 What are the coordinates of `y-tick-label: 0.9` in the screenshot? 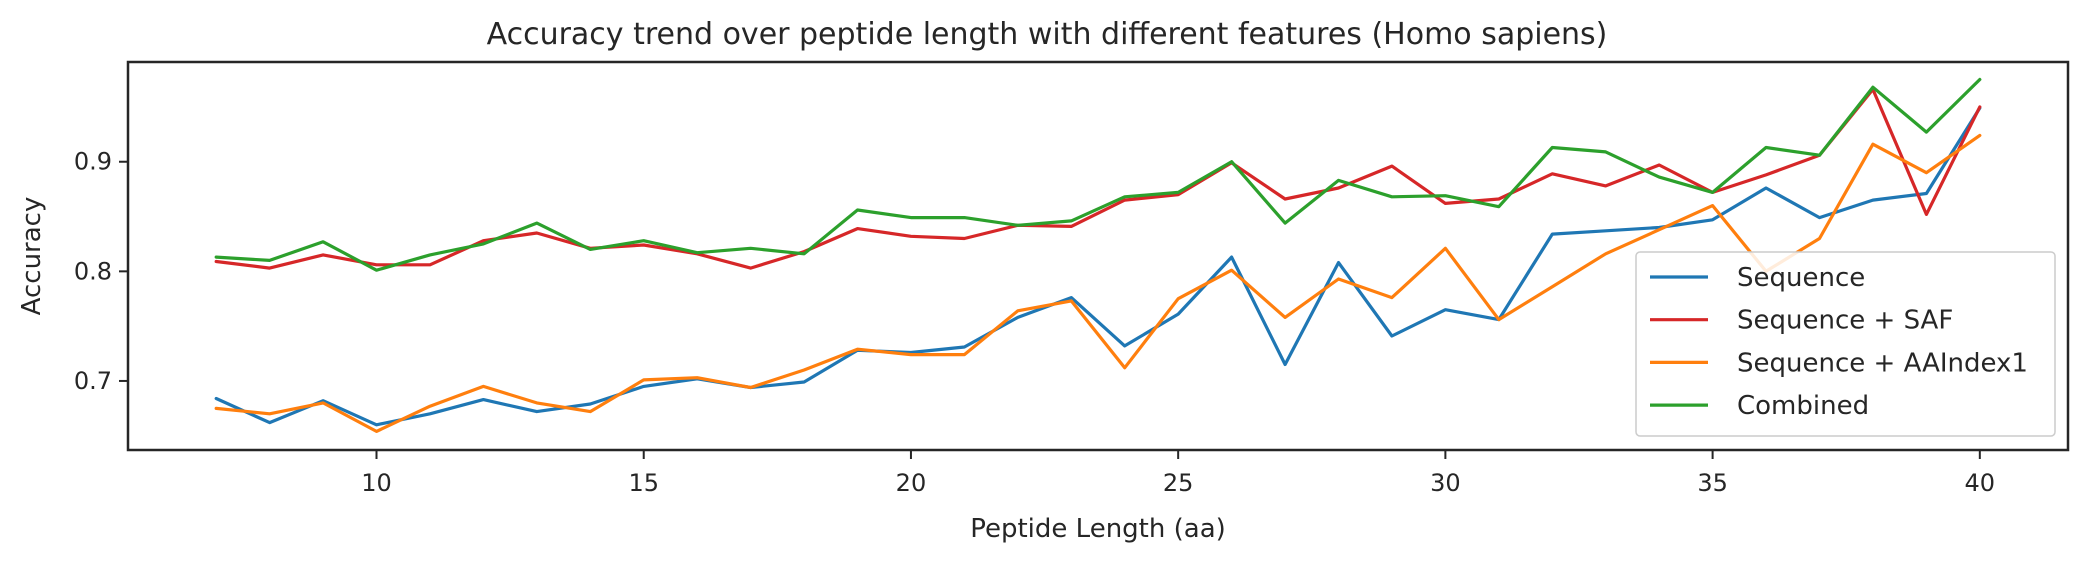 It's located at (93, 162).